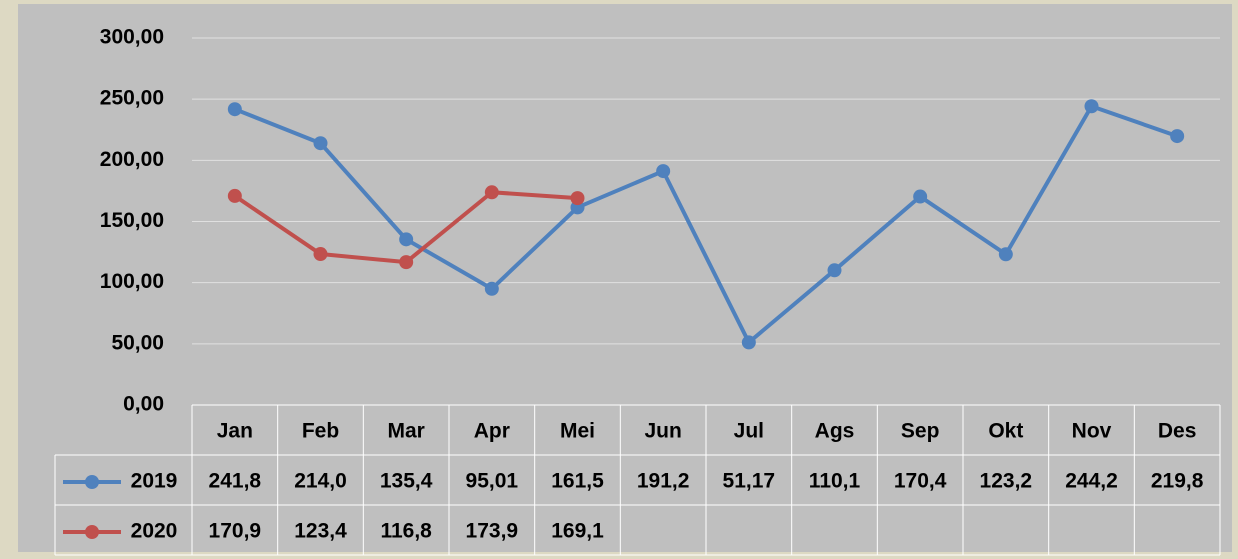  What do you see at coordinates (320, 531) in the screenshot?
I see `table-value: 123,4` at bounding box center [320, 531].